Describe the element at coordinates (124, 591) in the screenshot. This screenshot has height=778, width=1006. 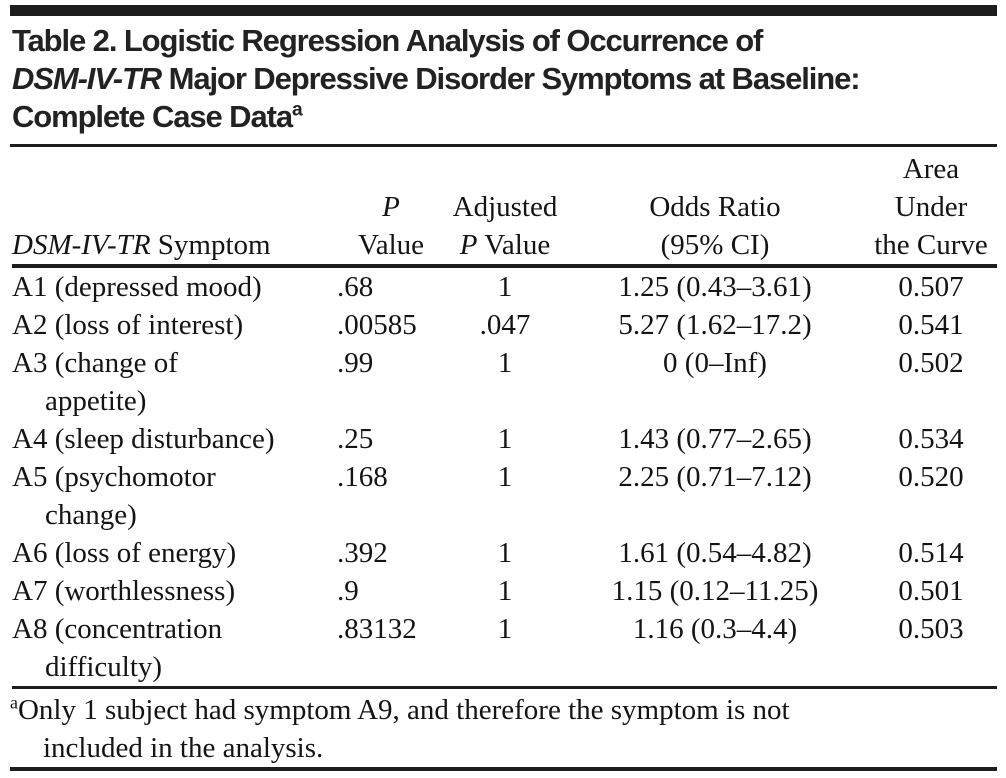
I see `cell-symptom: A7 (worthlessness)` at that location.